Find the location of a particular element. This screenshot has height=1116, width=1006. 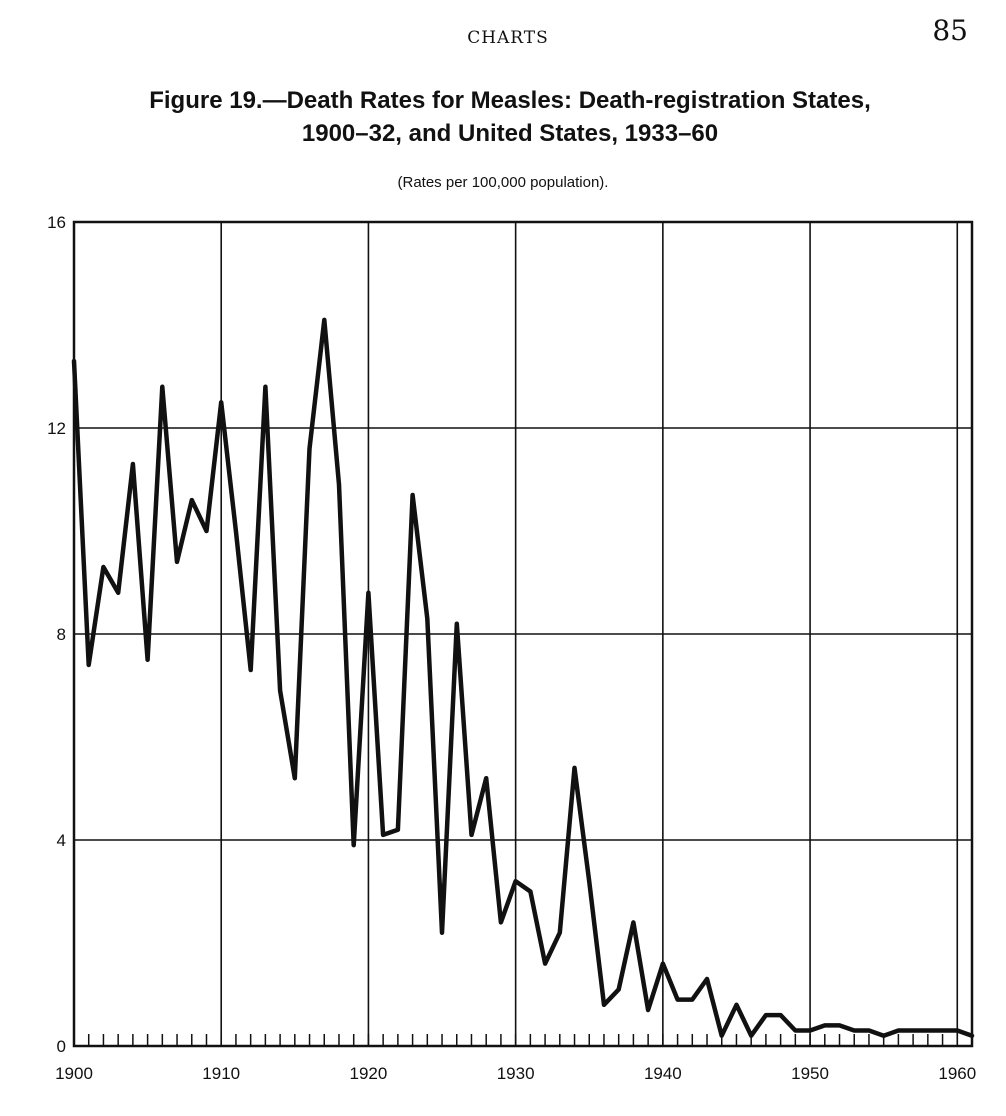

x-tick-label-1920: 1920 is located at coordinates (369, 1073).